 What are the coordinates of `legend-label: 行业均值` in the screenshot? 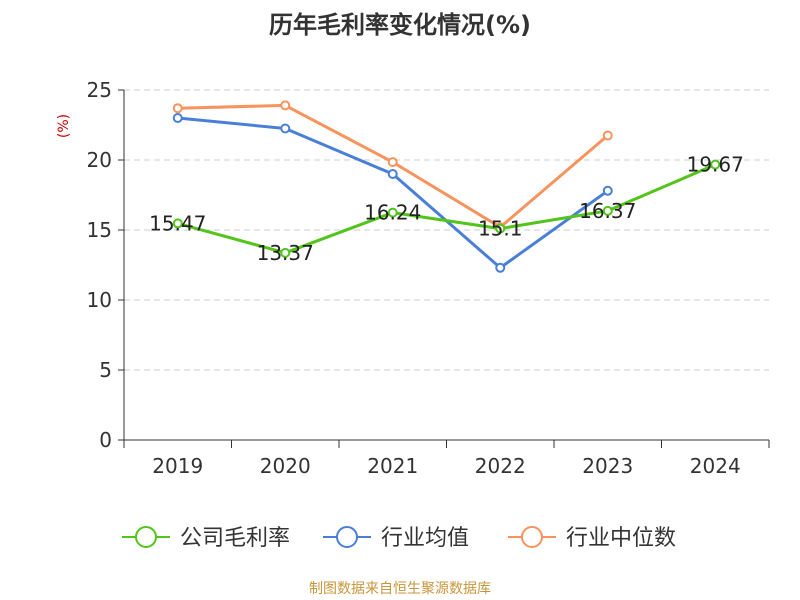 It's located at (425, 538).